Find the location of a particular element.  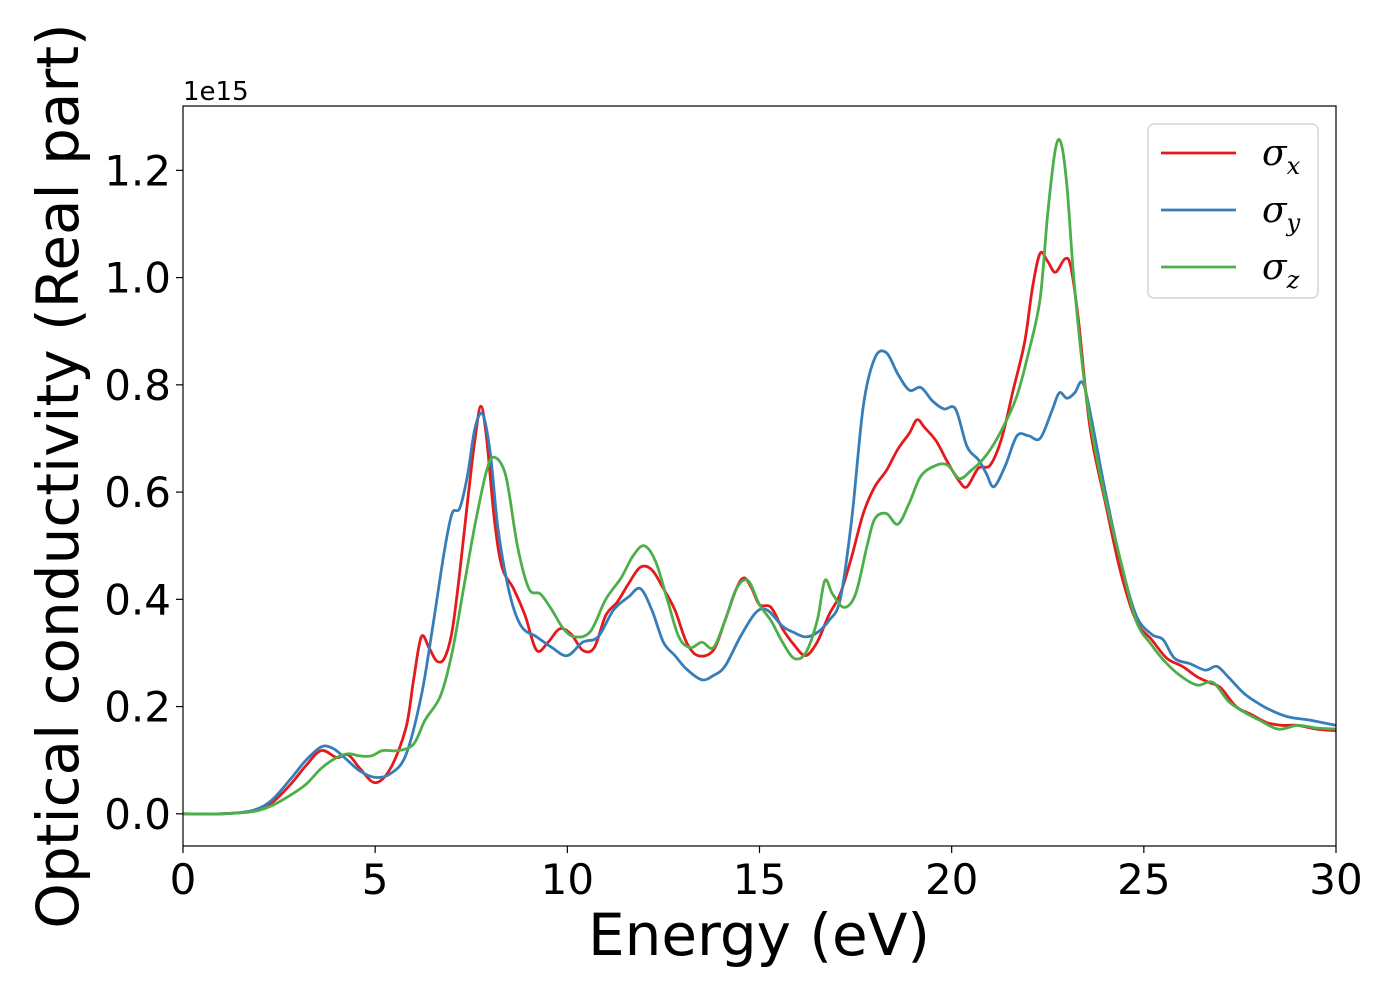

legend-label-y: σy is located at coordinates (1281, 213).